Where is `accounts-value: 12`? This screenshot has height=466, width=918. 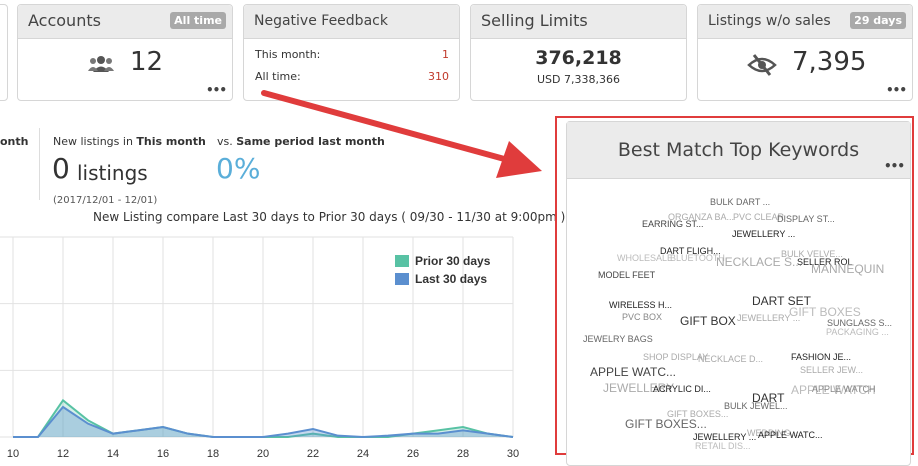 accounts-value: 12 is located at coordinates (147, 62).